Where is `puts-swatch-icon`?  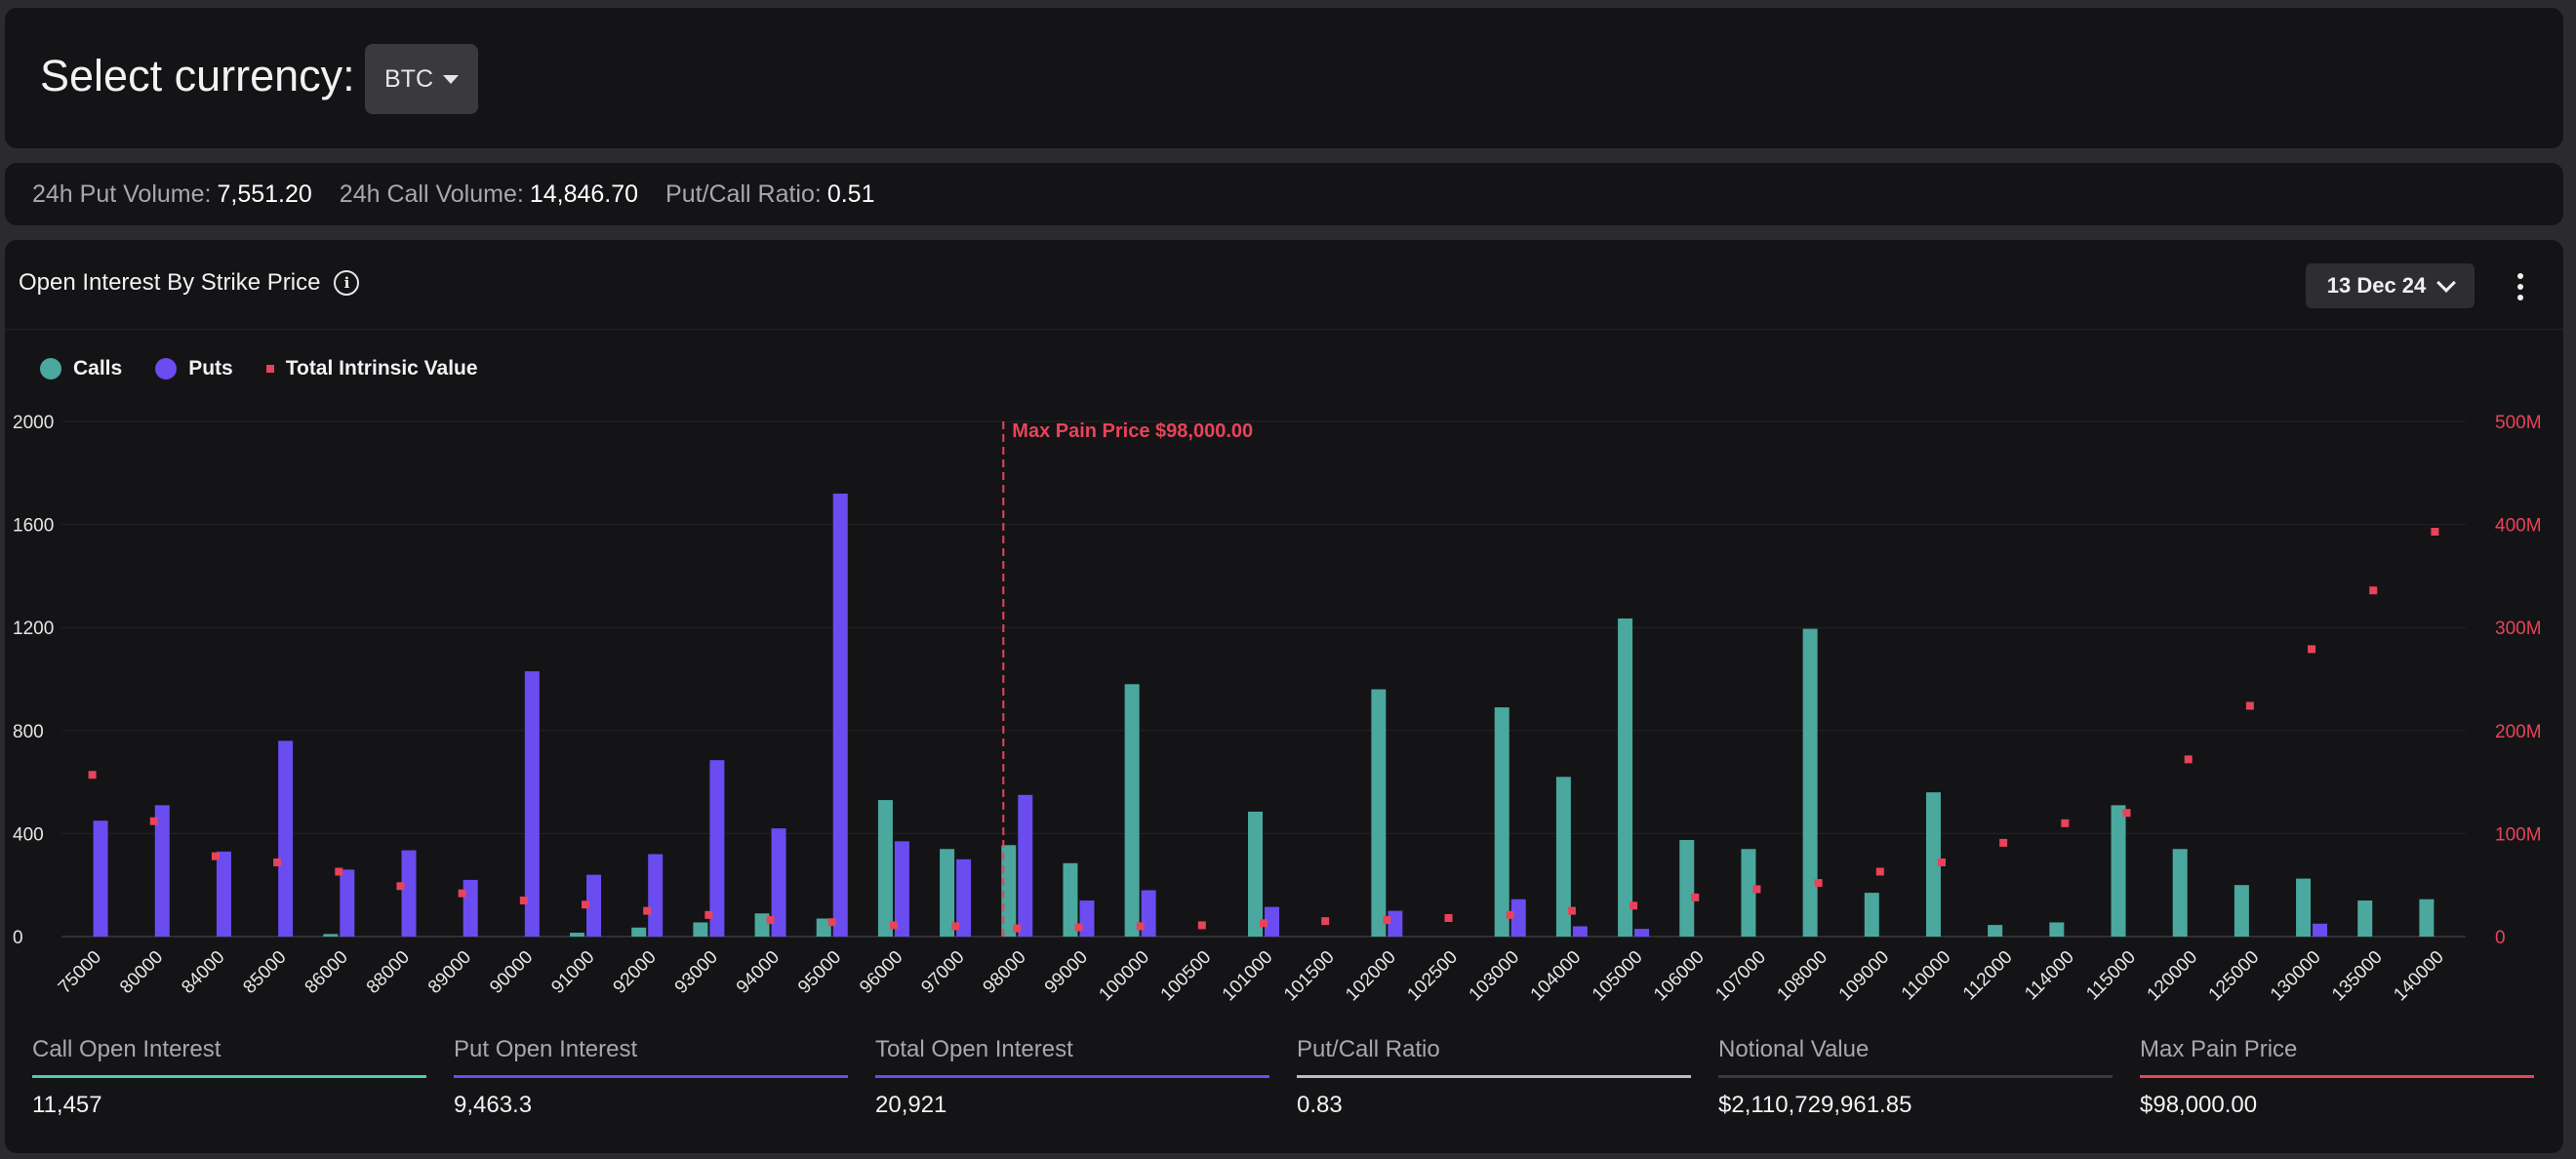
puts-swatch-icon is located at coordinates (166, 369).